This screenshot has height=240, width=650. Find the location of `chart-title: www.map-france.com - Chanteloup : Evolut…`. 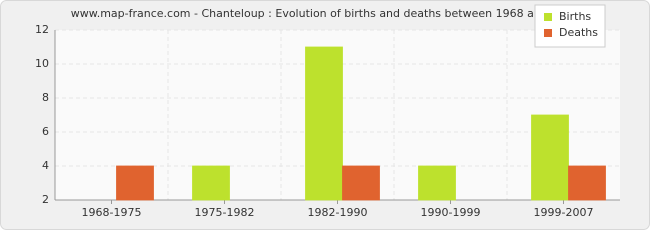

chart-title: www.map-france.com - Chanteloup : Evolut… is located at coordinates (325, 13).